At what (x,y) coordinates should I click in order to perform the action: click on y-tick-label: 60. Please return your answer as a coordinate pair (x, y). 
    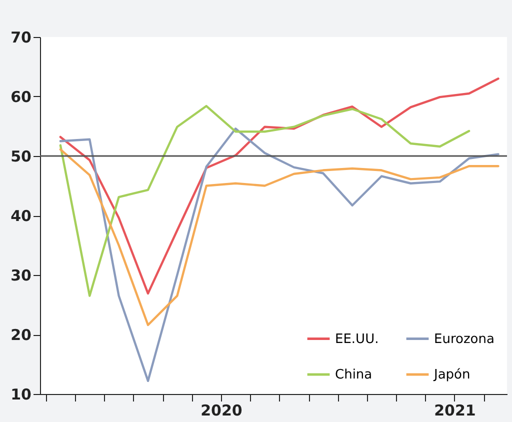
    Looking at the image, I should click on (21, 97).